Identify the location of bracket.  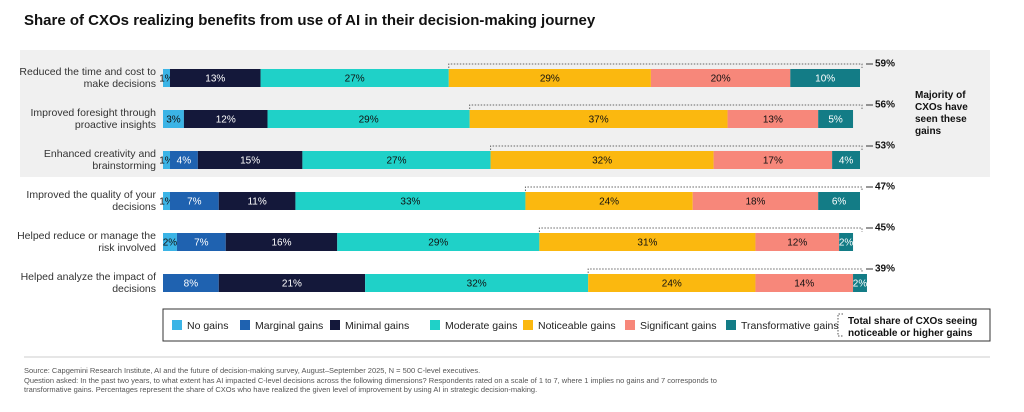
(840, 325).